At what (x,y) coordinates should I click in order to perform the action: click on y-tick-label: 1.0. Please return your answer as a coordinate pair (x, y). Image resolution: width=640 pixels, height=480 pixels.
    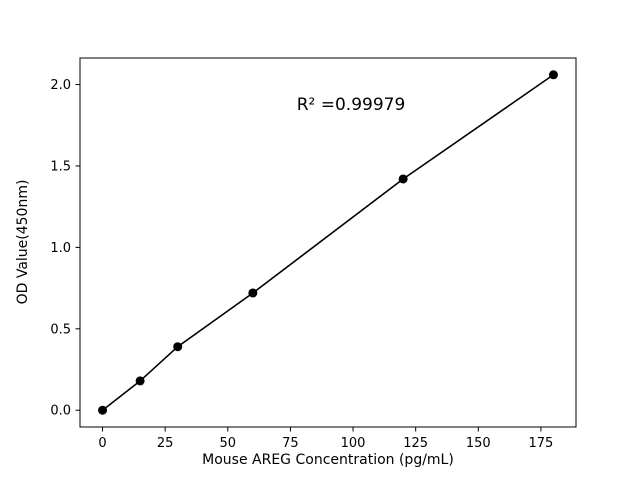
    Looking at the image, I should click on (60, 248).